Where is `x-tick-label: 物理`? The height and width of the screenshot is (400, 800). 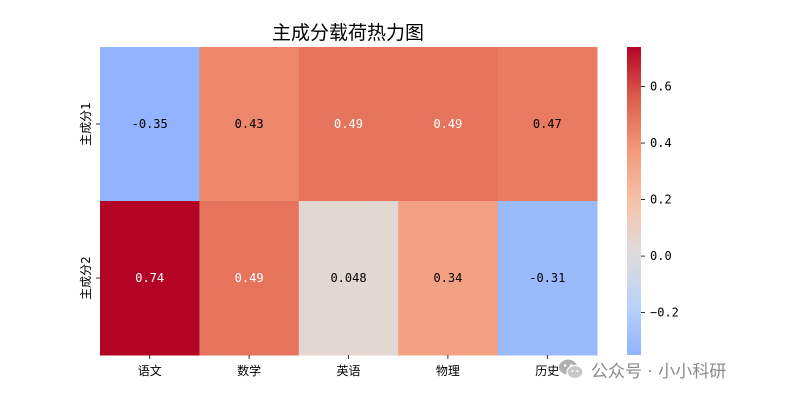 x-tick-label: 物理 is located at coordinates (448, 371).